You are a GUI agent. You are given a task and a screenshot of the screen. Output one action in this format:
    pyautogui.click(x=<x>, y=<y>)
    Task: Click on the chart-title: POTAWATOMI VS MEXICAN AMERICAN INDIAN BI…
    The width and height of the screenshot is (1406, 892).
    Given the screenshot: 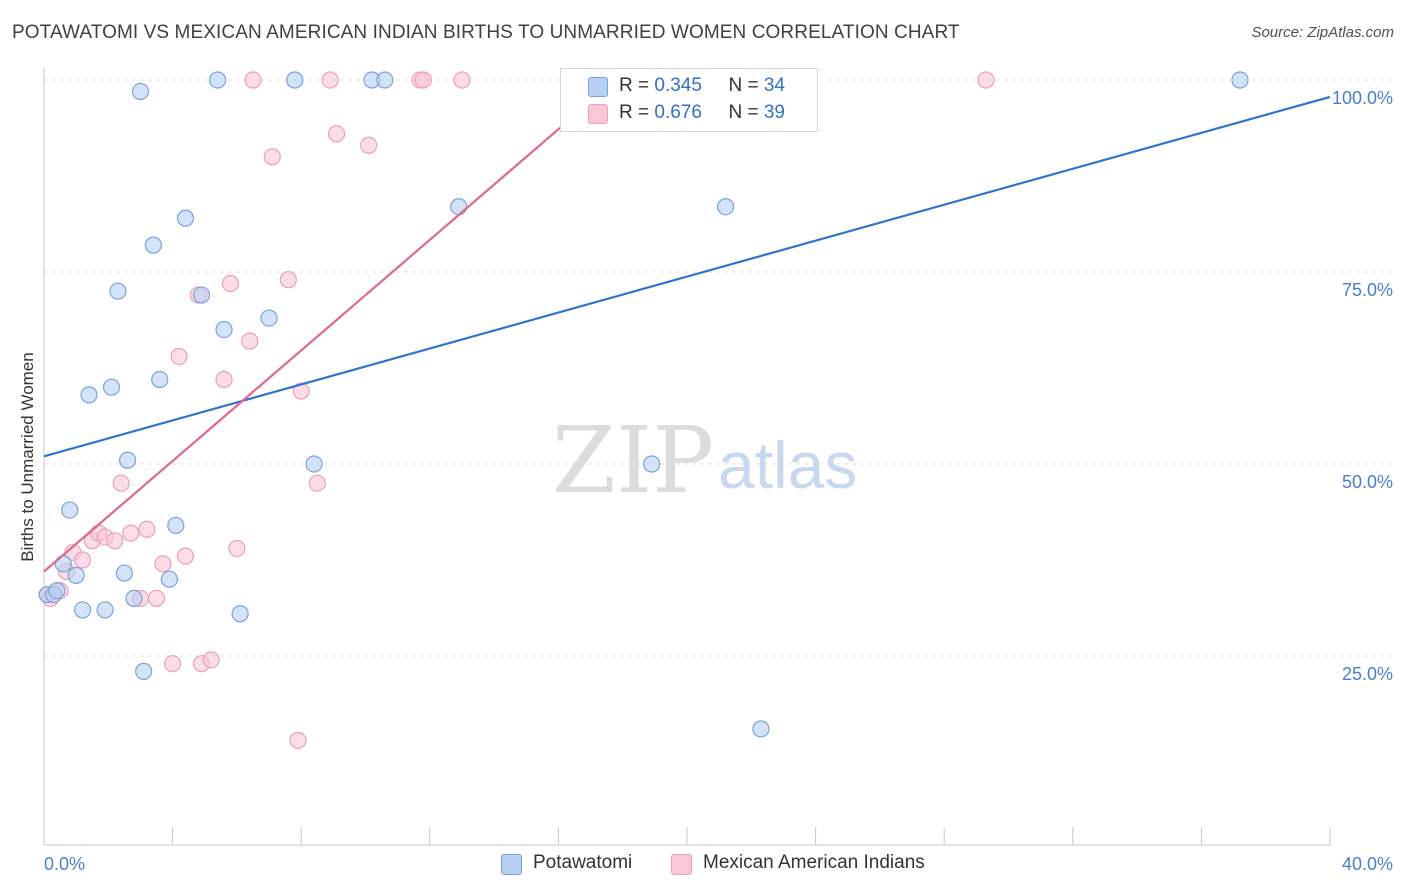 What is the action you would take?
    pyautogui.click(x=486, y=32)
    